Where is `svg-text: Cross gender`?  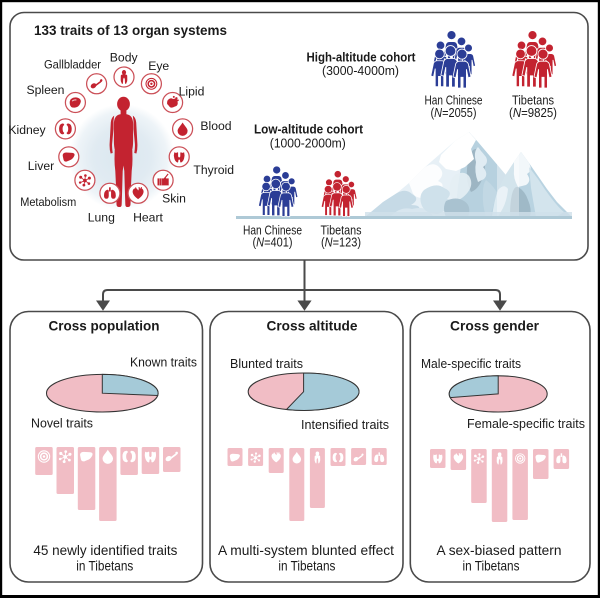
svg-text: Cross gender is located at coordinates (495, 326).